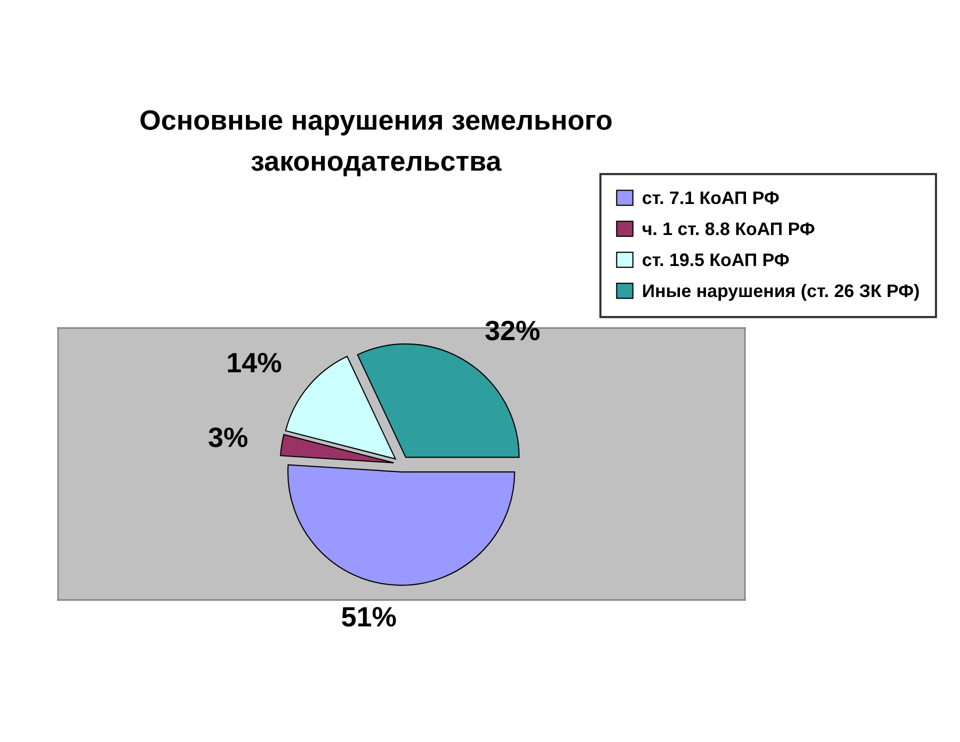 This screenshot has width=960, height=742. What do you see at coordinates (512, 330) in the screenshot?
I see `data-label: 32%` at bounding box center [512, 330].